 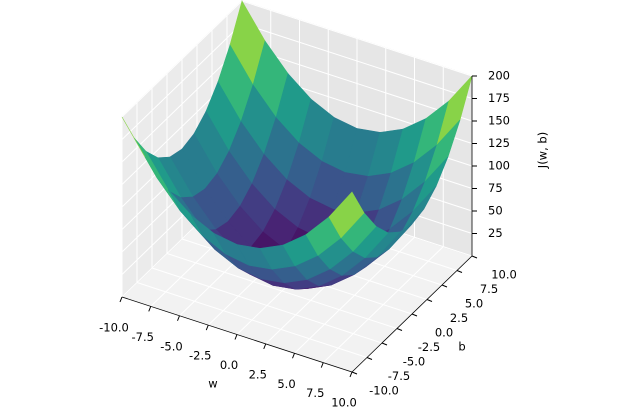 I want to click on x-tick-label: -2.5, so click(x=200, y=356).